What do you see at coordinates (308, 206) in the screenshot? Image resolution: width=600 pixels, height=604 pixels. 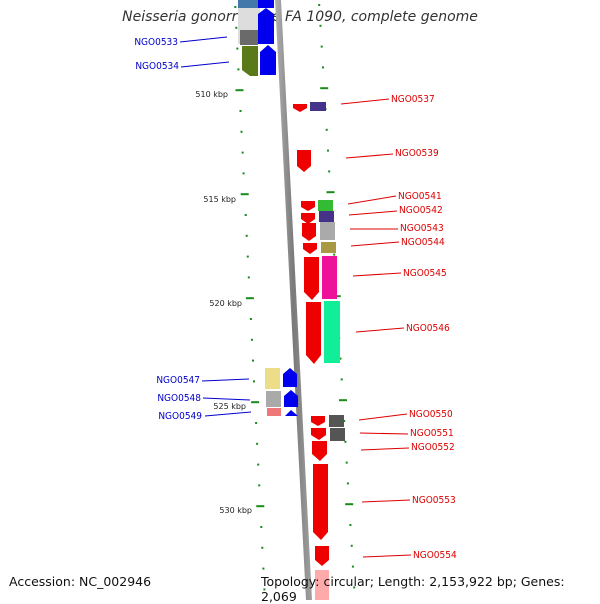 I see `gene-ngo0541-arrow` at bounding box center [308, 206].